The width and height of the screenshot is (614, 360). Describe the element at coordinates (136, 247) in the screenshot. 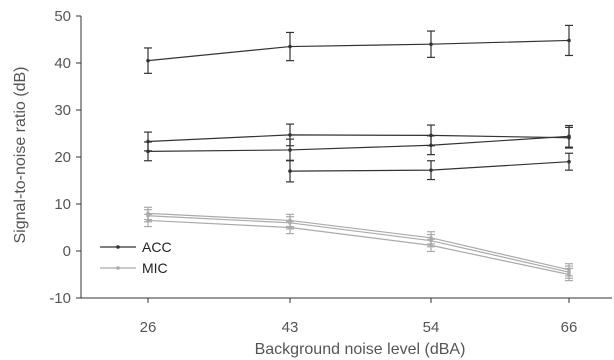

I see `legend-item-acc: ACC` at that location.